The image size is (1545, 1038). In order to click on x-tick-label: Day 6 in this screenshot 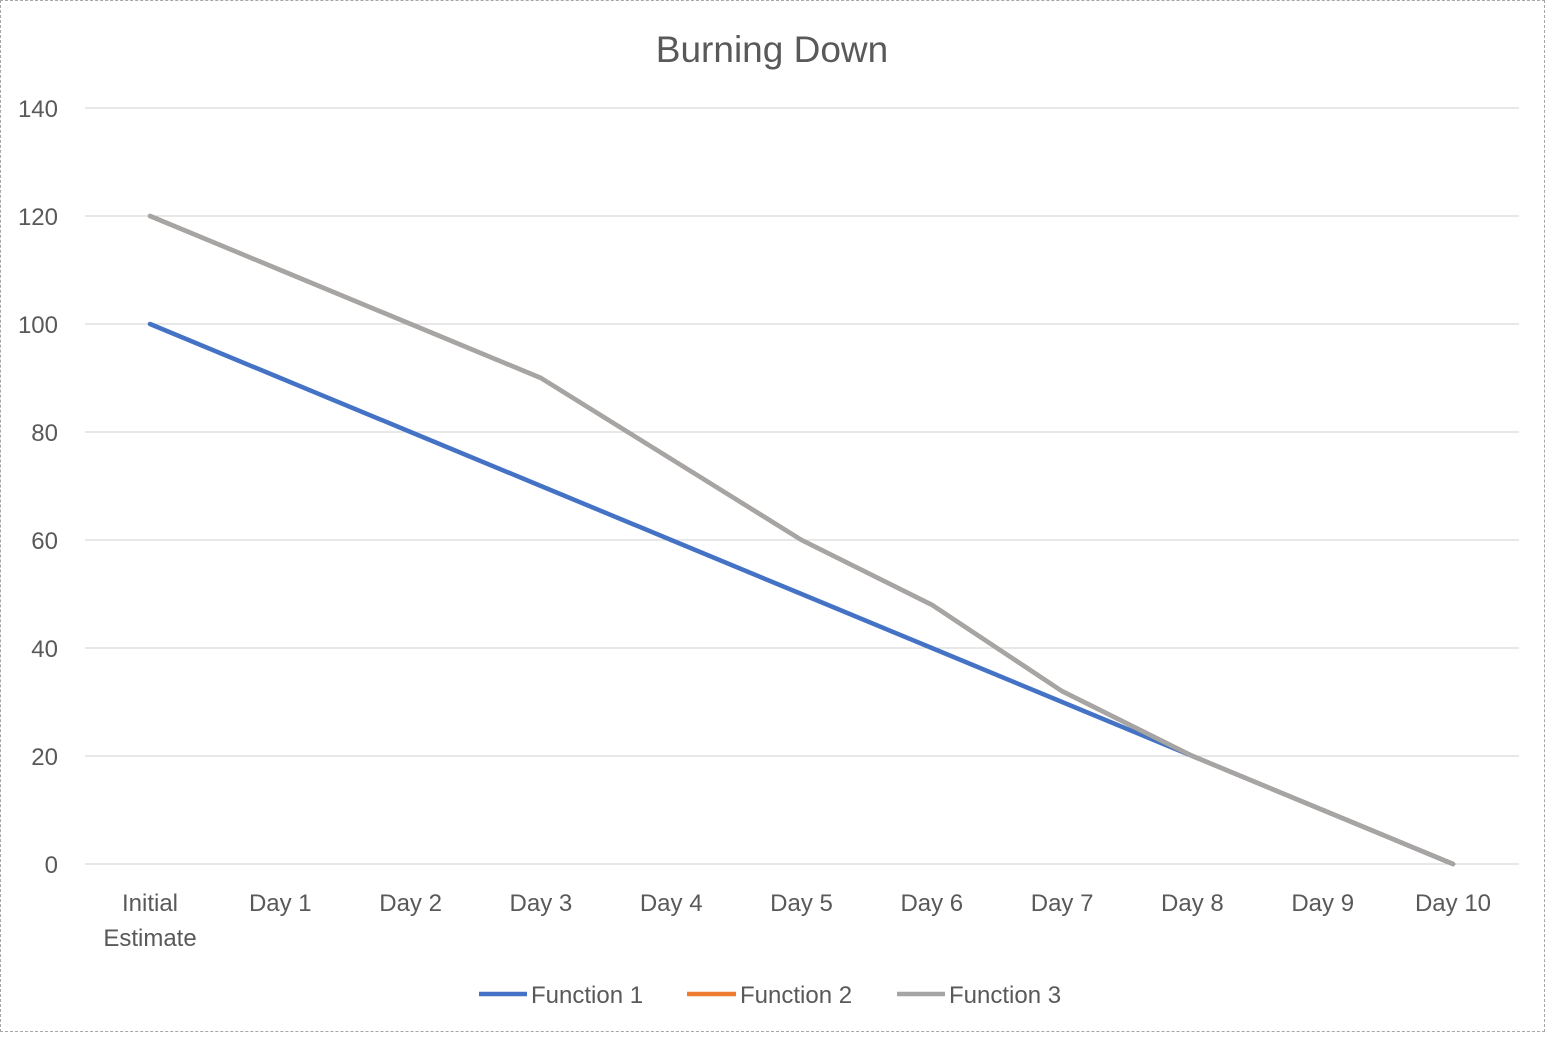, I will do `click(931, 903)`.